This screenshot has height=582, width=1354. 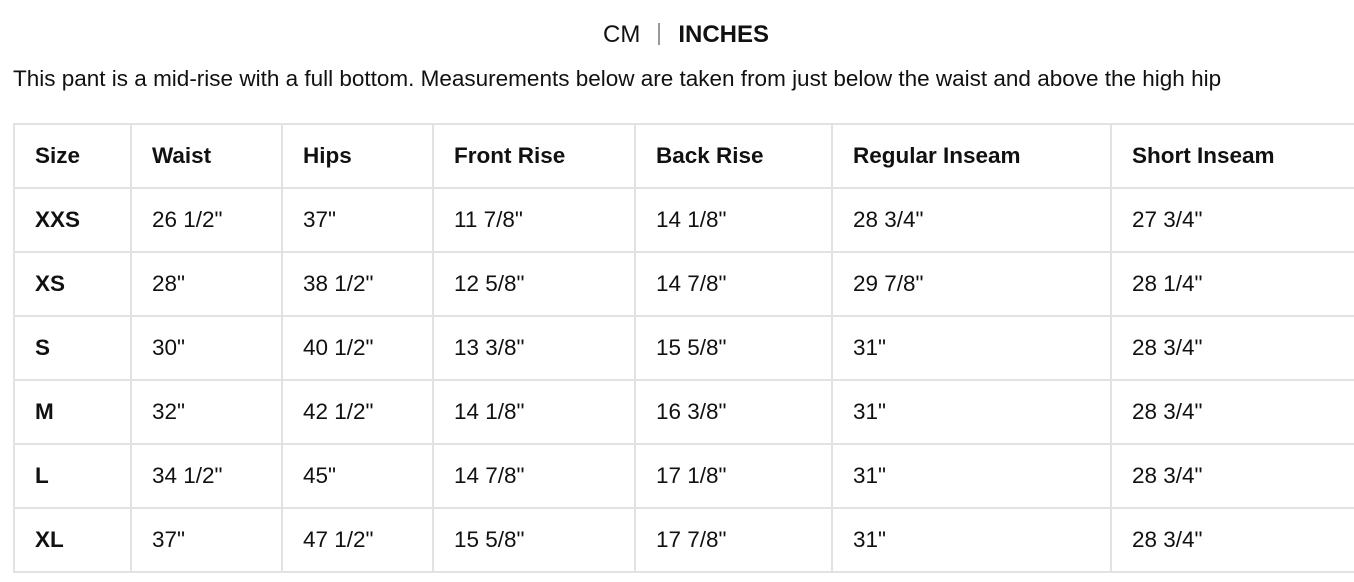 I want to click on column-header-size: Size, so click(x=72, y=156).